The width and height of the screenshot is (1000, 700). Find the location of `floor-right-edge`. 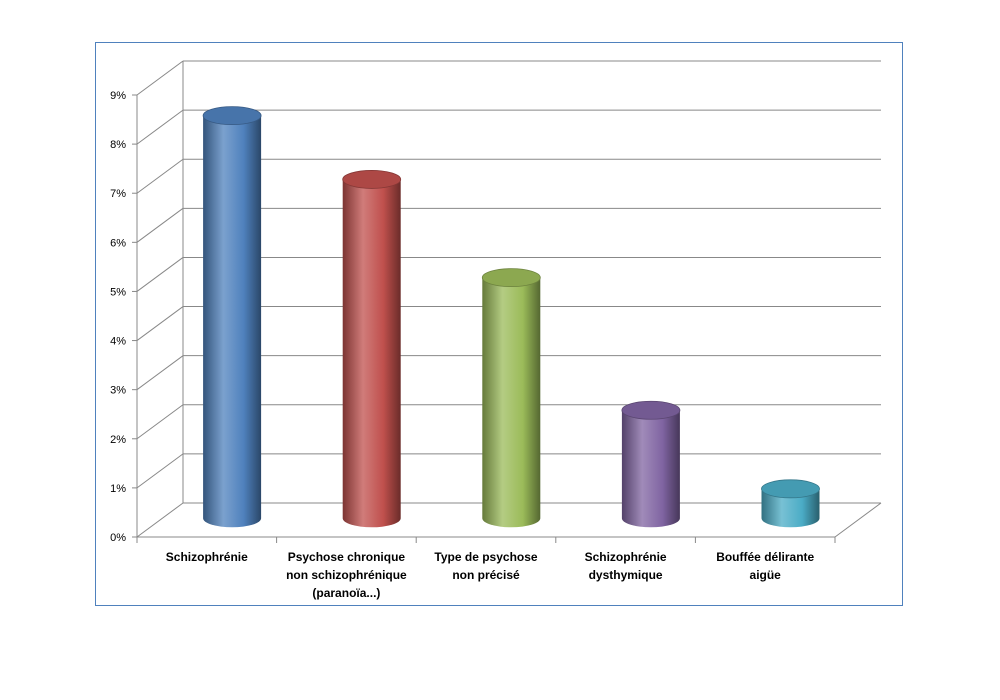

floor-right-edge is located at coordinates (858, 520).